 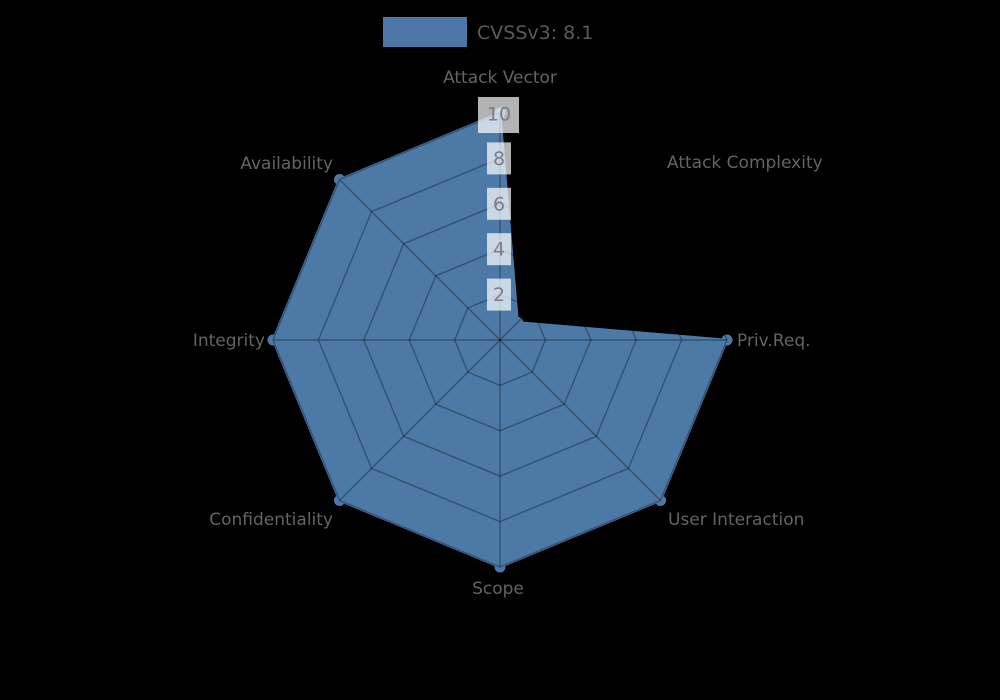 I want to click on tick-text-4: 4, so click(x=499, y=250).